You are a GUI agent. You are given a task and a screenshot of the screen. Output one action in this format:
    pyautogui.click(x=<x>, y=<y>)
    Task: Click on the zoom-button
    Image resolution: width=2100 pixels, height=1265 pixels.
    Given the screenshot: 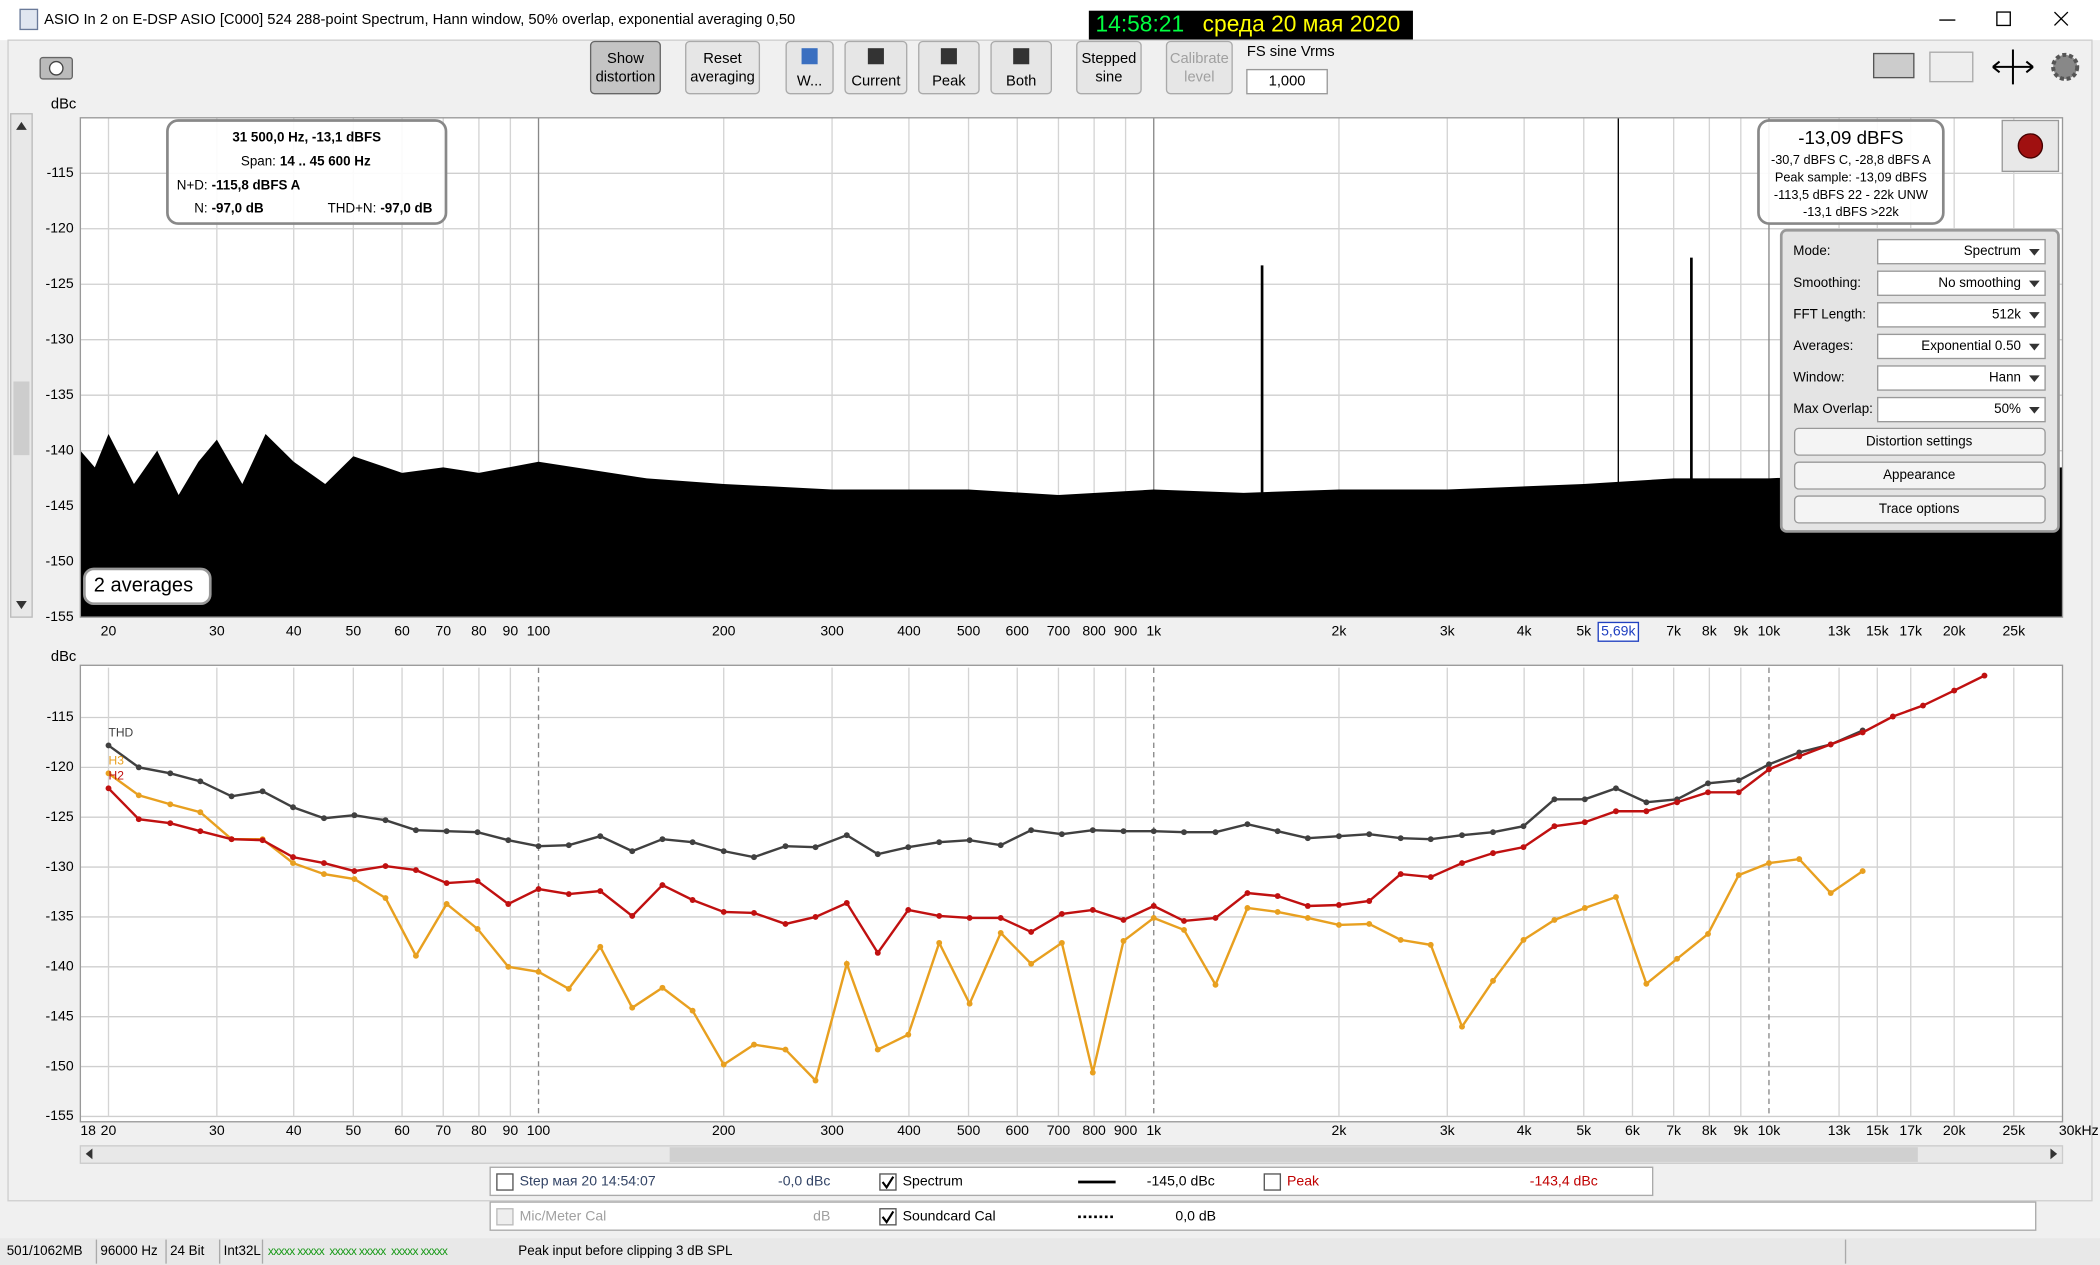 What is the action you would take?
    pyautogui.click(x=2013, y=67)
    